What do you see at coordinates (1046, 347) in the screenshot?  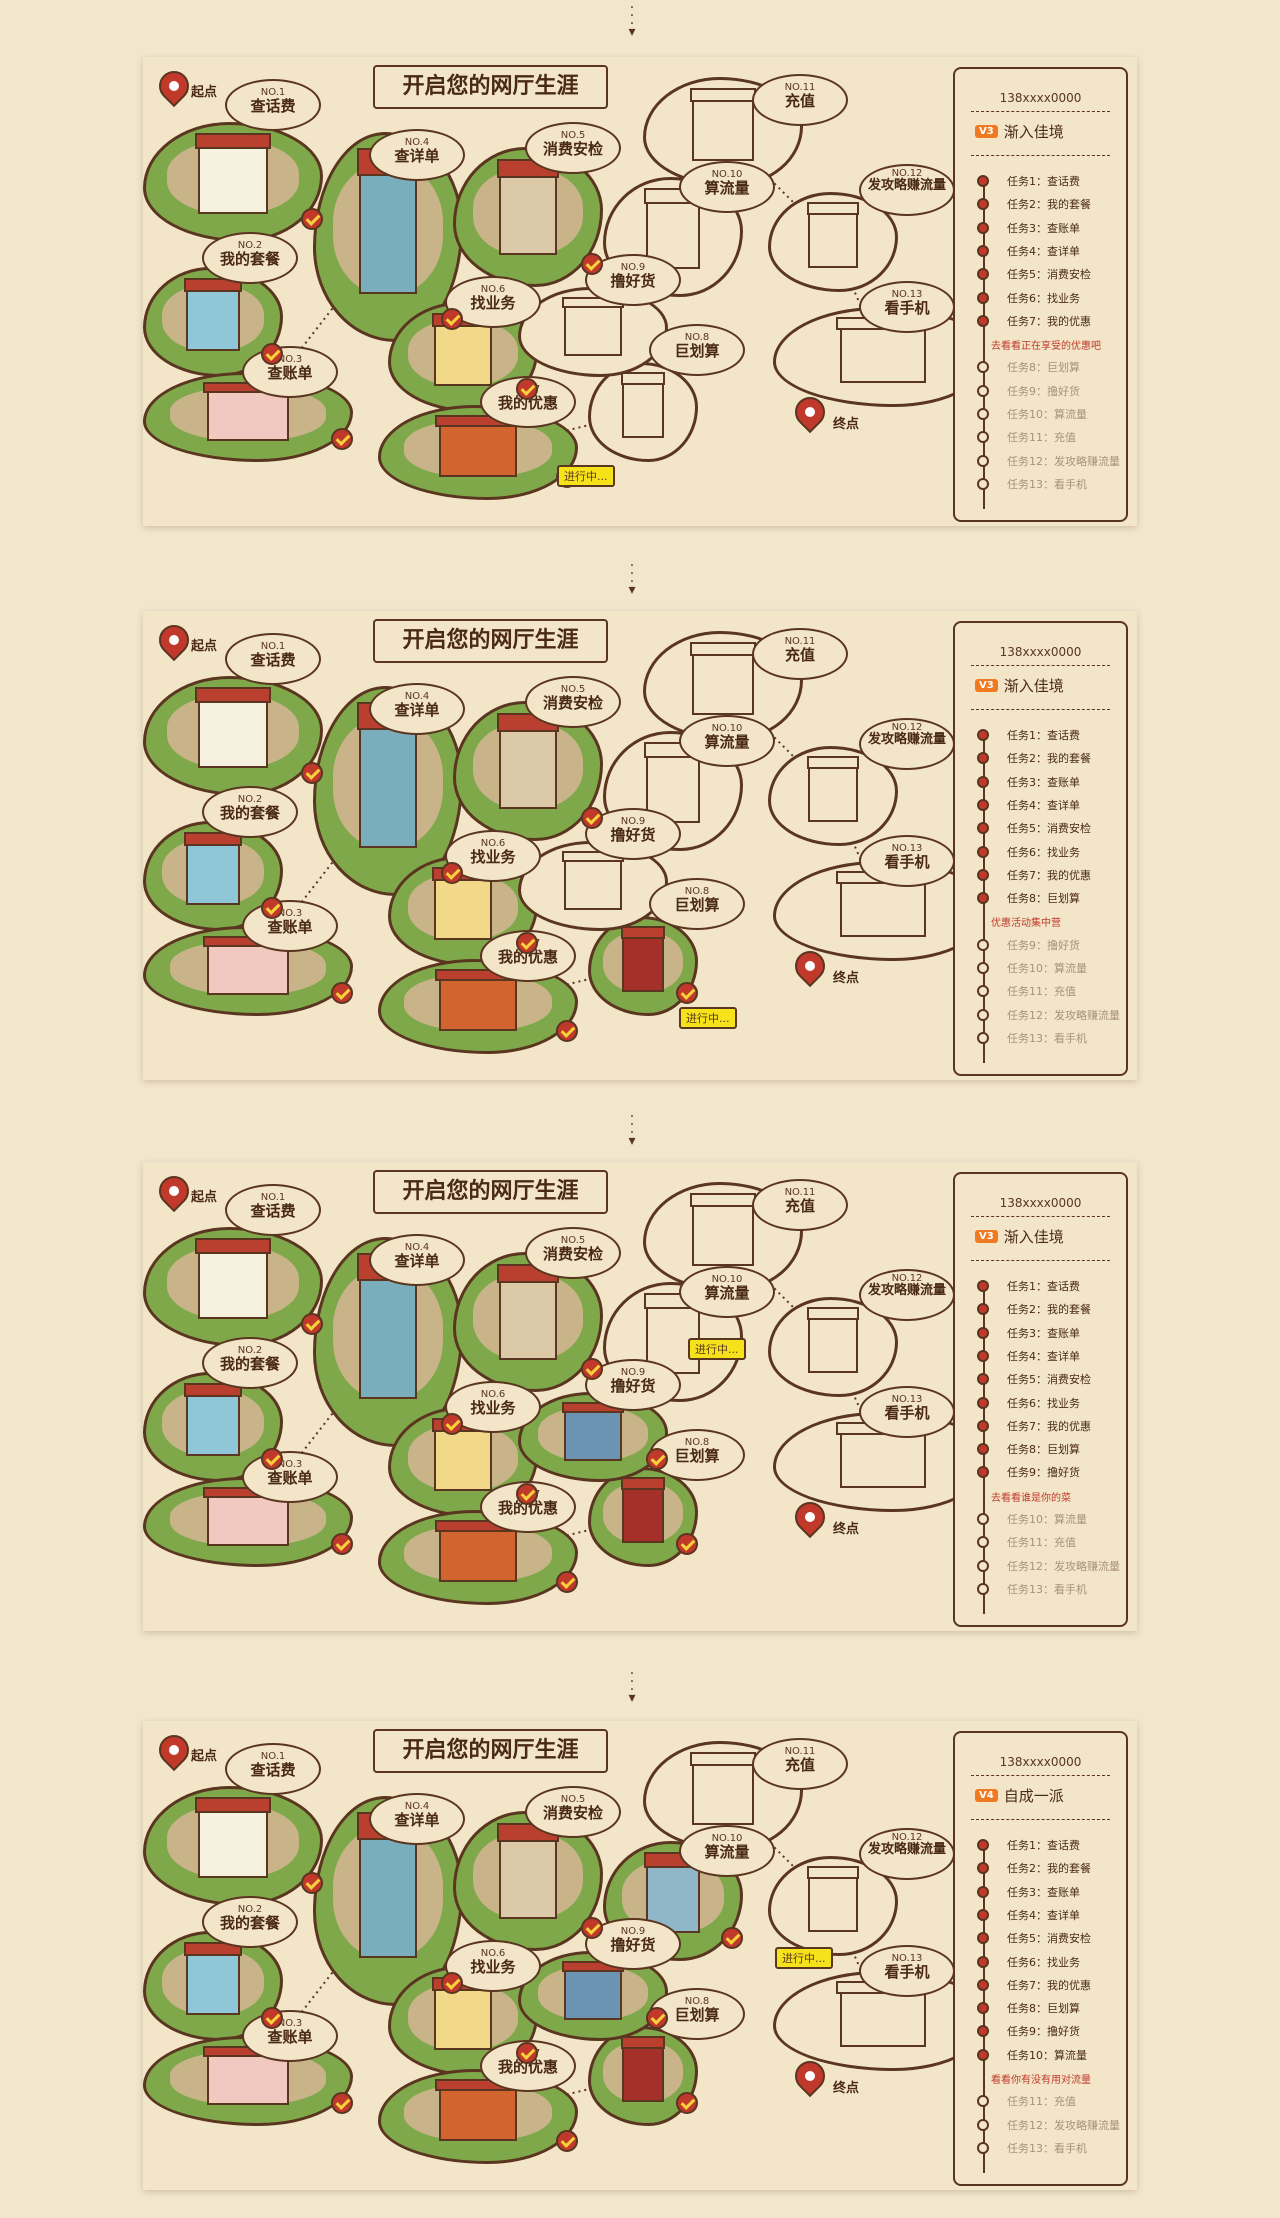 I see `task-hint-link: 去看看正在享受的优惠吧` at bounding box center [1046, 347].